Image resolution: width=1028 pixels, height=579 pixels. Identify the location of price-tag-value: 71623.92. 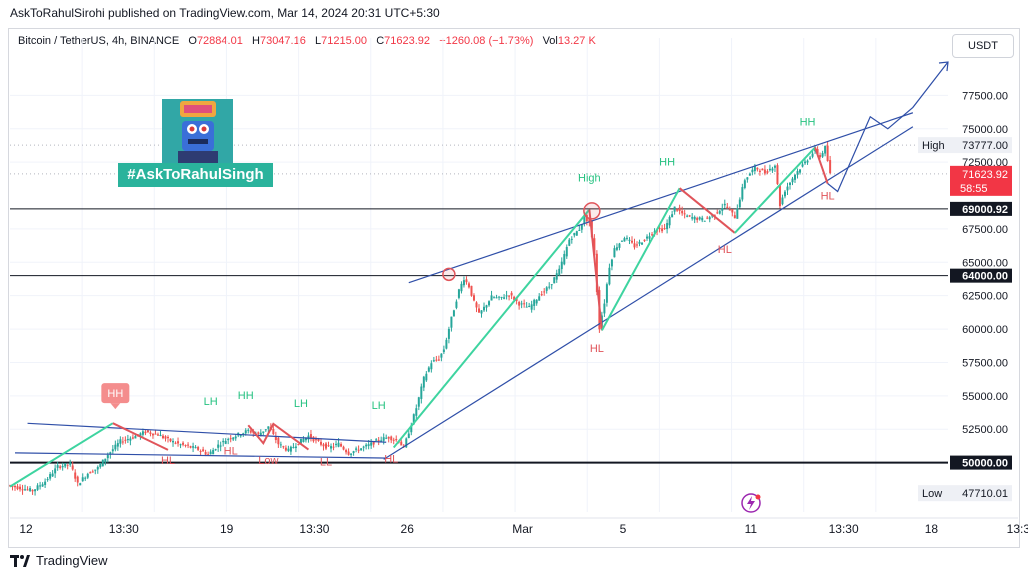
(985, 175).